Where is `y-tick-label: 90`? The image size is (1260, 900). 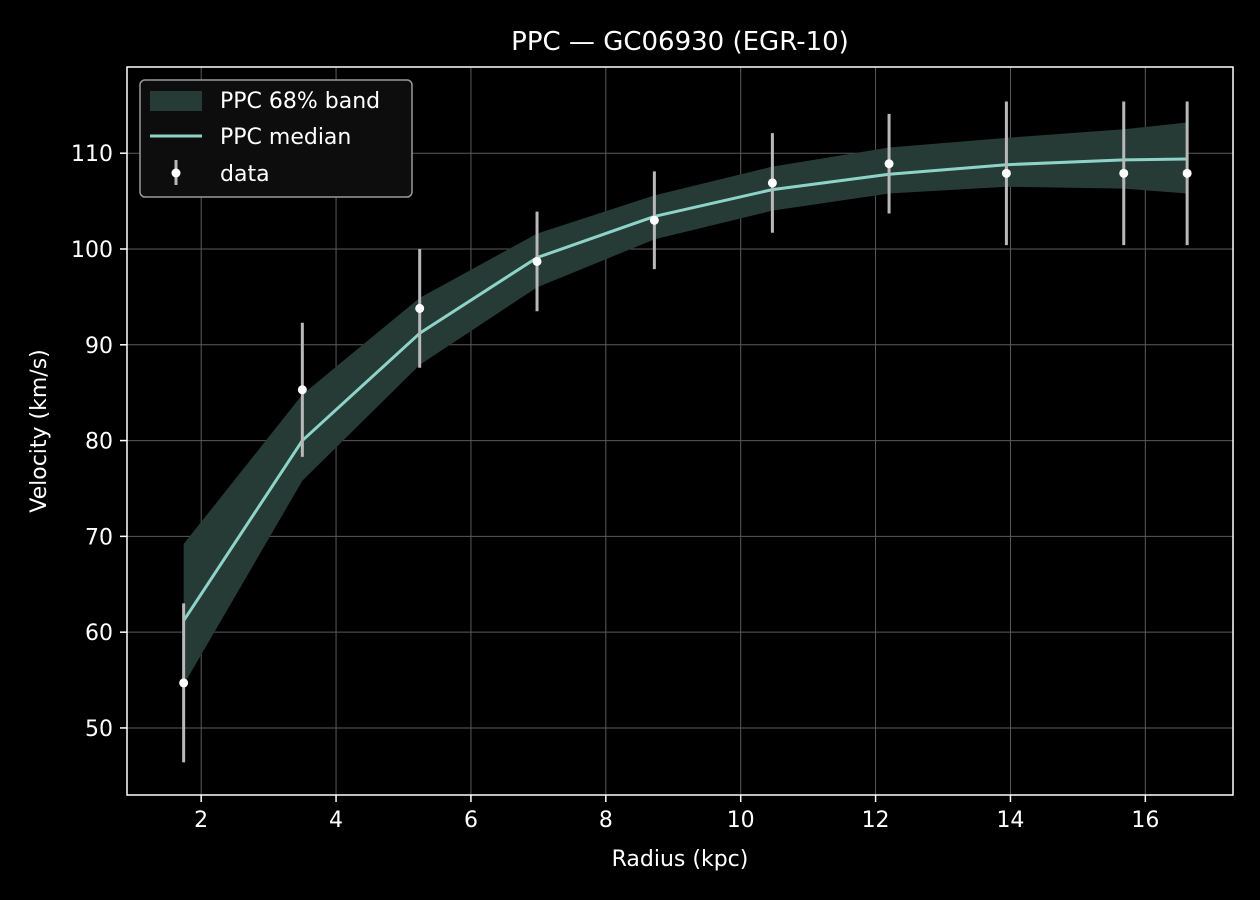
y-tick-label: 90 is located at coordinates (99, 346).